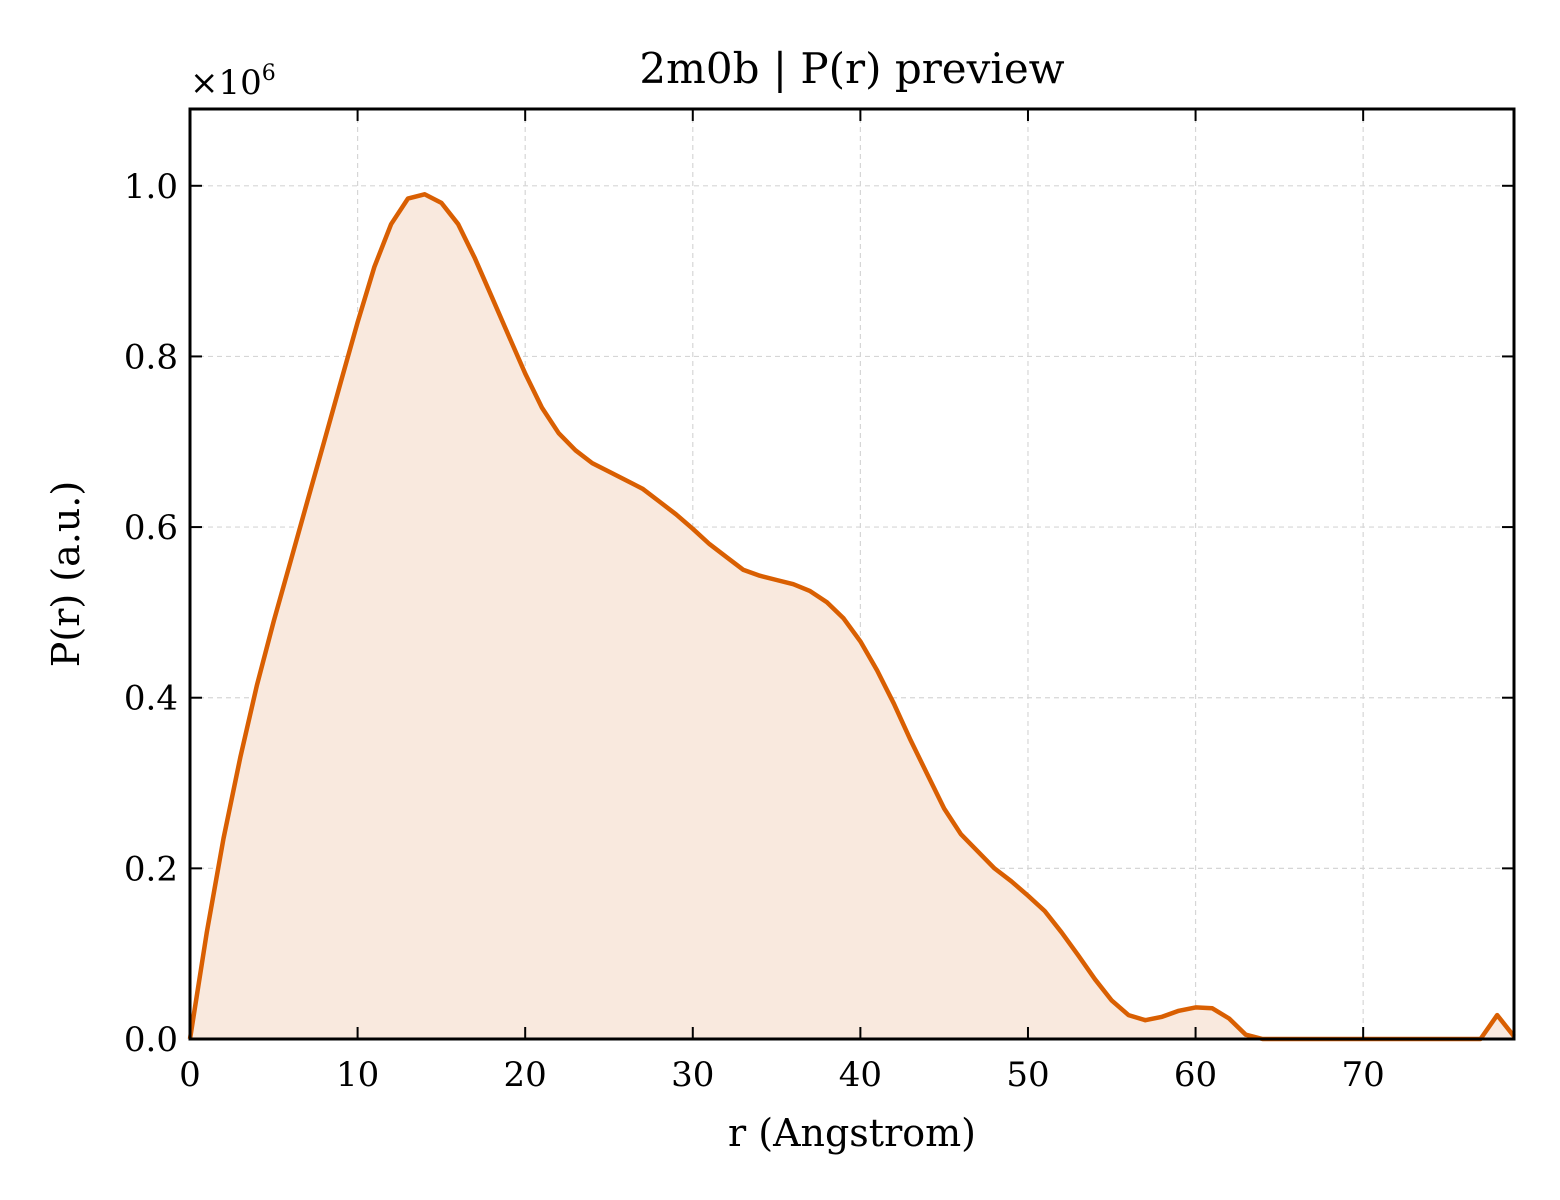  What do you see at coordinates (851, 68) in the screenshot?
I see `chart-title: 2m0b | P(r) preview` at bounding box center [851, 68].